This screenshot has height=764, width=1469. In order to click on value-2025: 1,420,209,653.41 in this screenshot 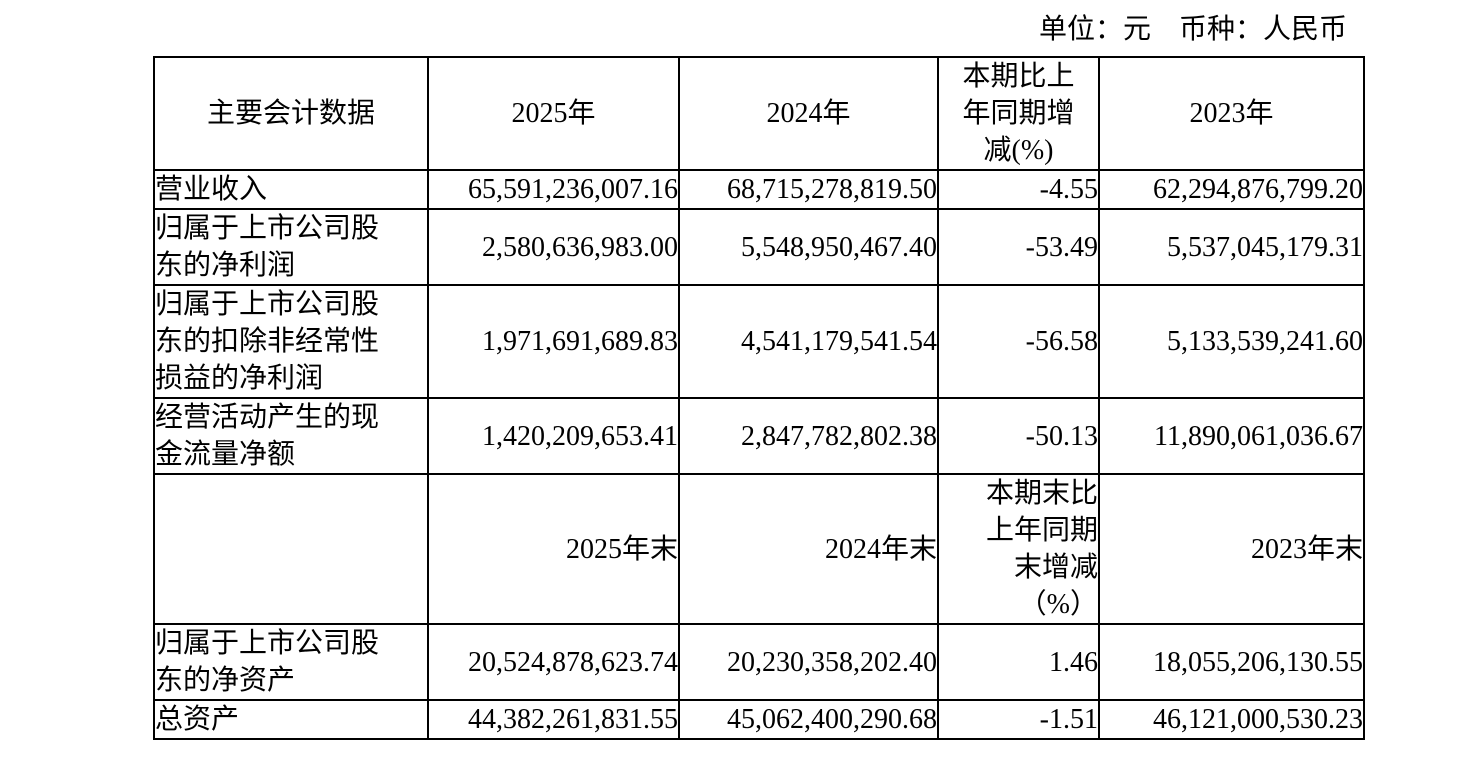, I will do `click(553, 436)`.